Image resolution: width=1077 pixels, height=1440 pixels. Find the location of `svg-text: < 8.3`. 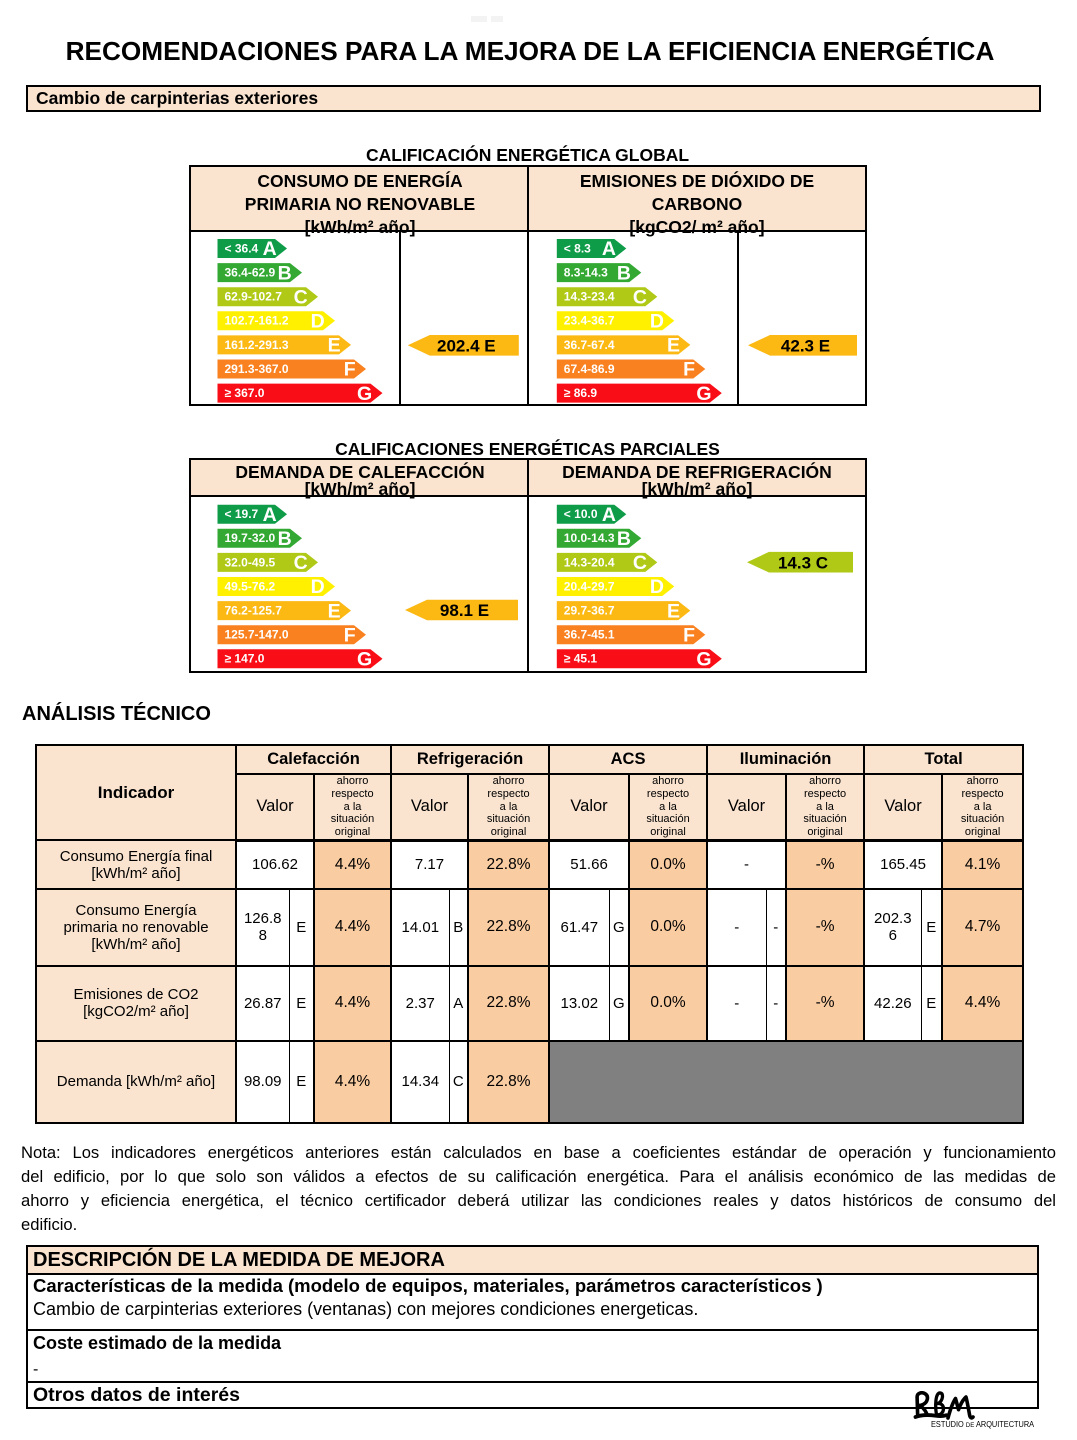

svg-text: < 8.3 is located at coordinates (577, 248).